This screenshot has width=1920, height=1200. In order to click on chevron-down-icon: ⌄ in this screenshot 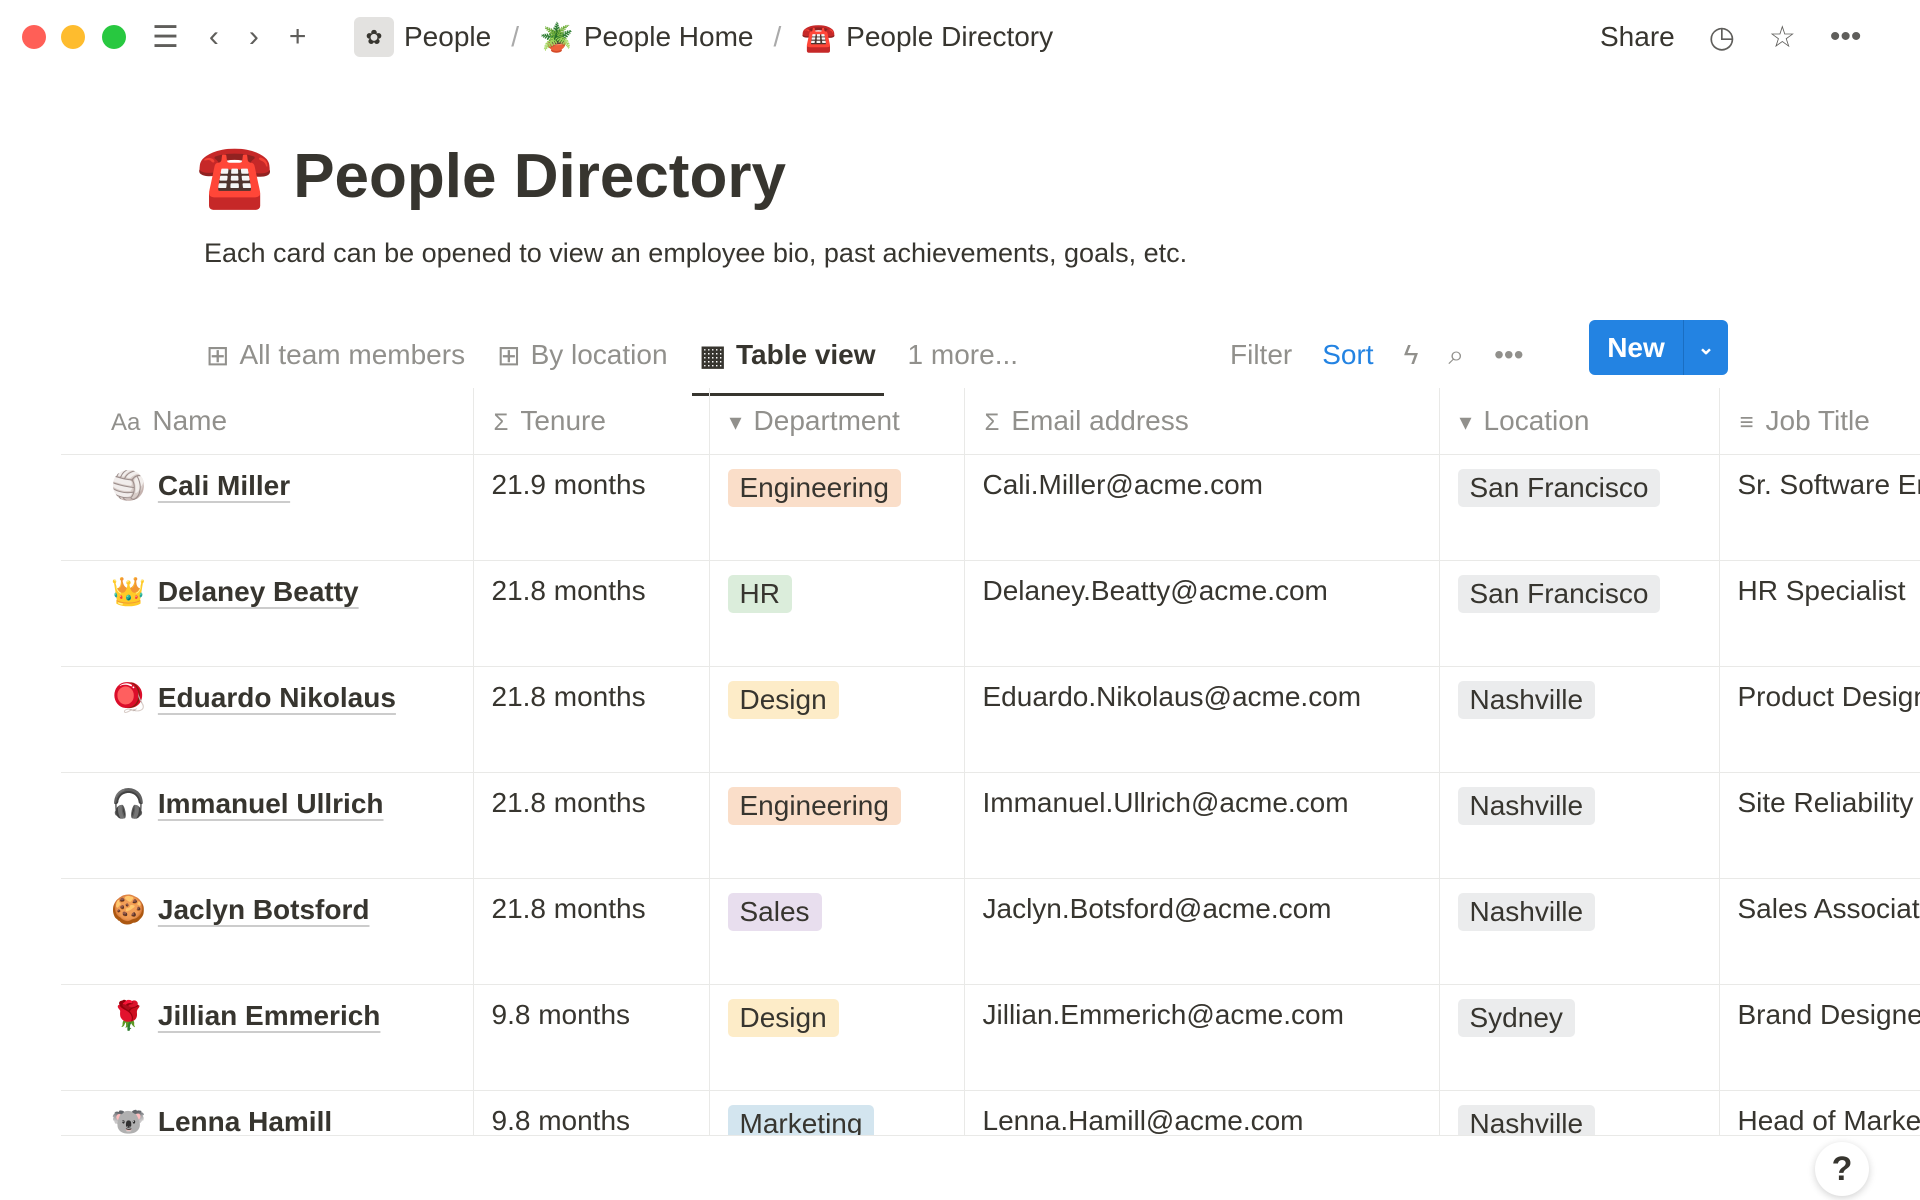, I will do `click(1706, 348)`.